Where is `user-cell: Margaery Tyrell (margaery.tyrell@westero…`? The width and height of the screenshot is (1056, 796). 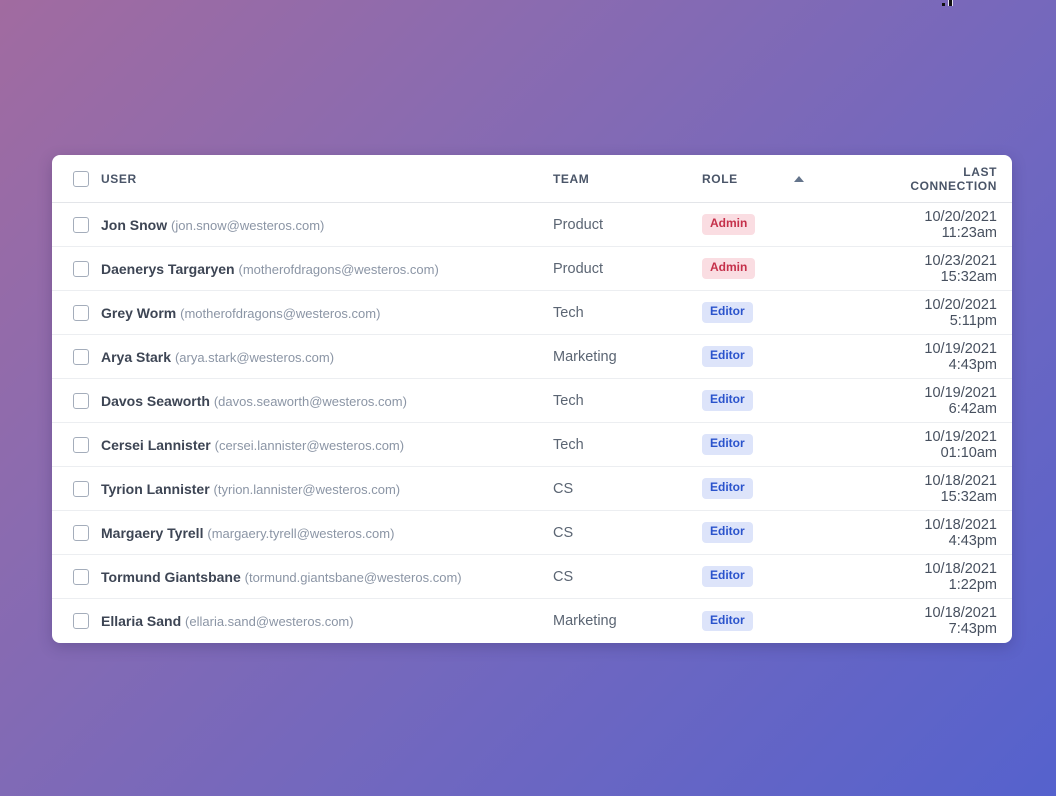 user-cell: Margaery Tyrell (margaery.tyrell@westero… is located at coordinates (327, 533).